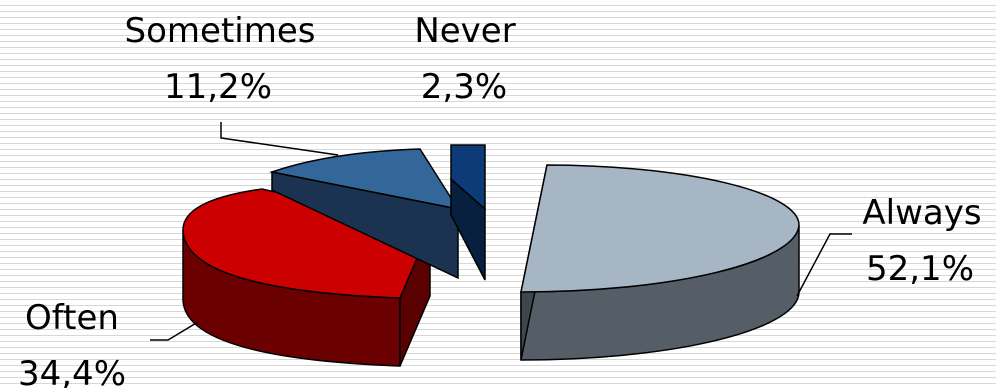 This screenshot has height=388, width=996. Describe the element at coordinates (660, 228) in the screenshot. I see `slice-always-top` at that location.